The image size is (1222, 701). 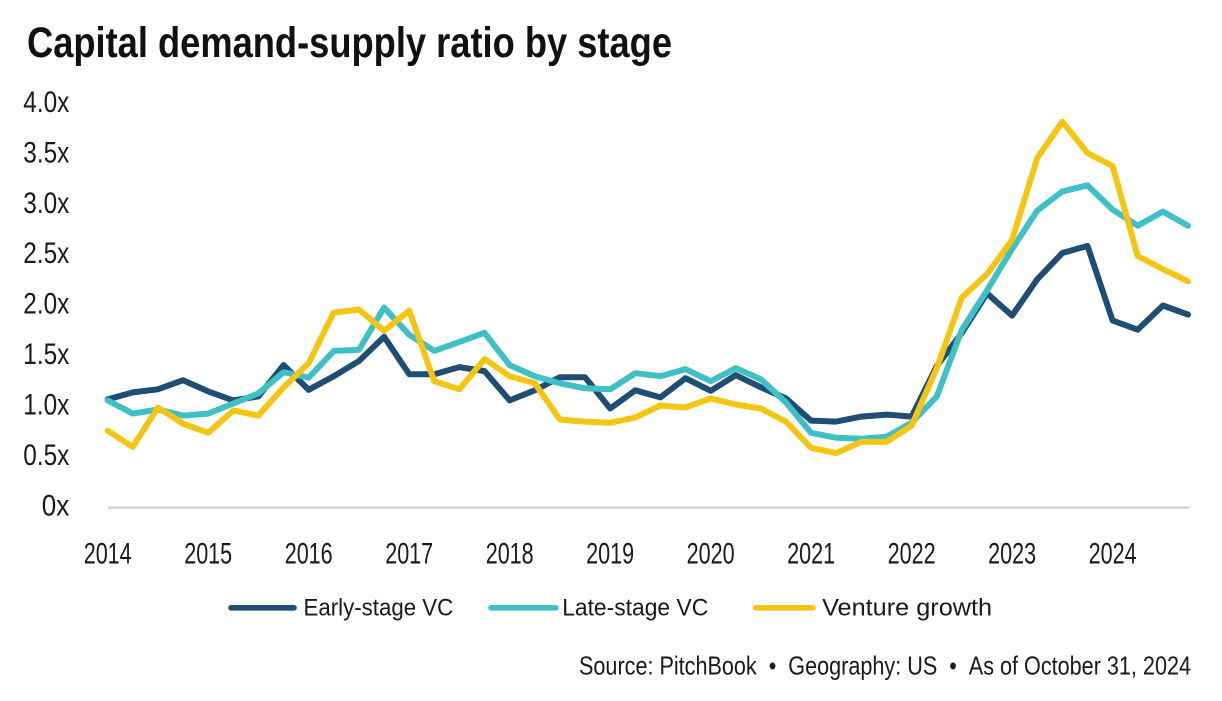 What do you see at coordinates (208, 553) in the screenshot?
I see `svg-text: 2015` at bounding box center [208, 553].